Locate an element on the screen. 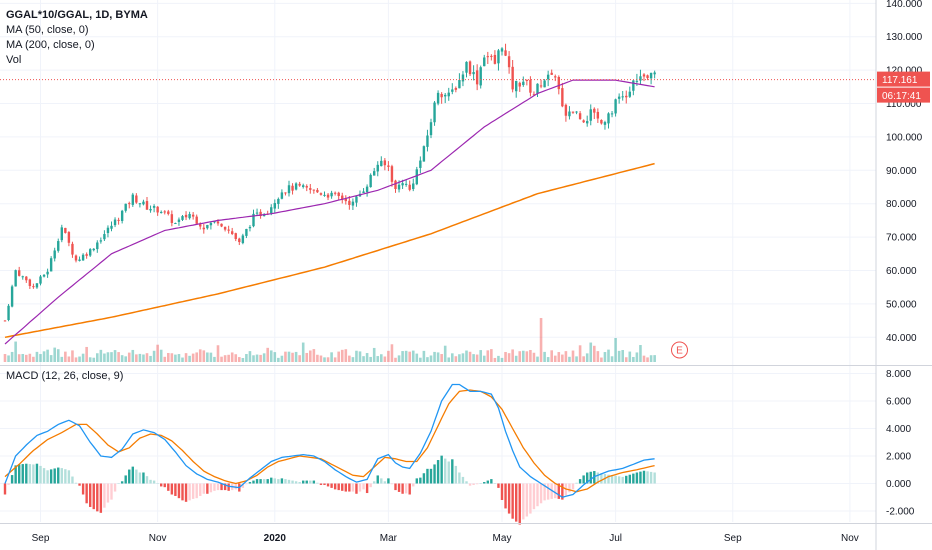 The height and width of the screenshot is (550, 932). earnings-marker-icon is located at coordinates (679, 350).